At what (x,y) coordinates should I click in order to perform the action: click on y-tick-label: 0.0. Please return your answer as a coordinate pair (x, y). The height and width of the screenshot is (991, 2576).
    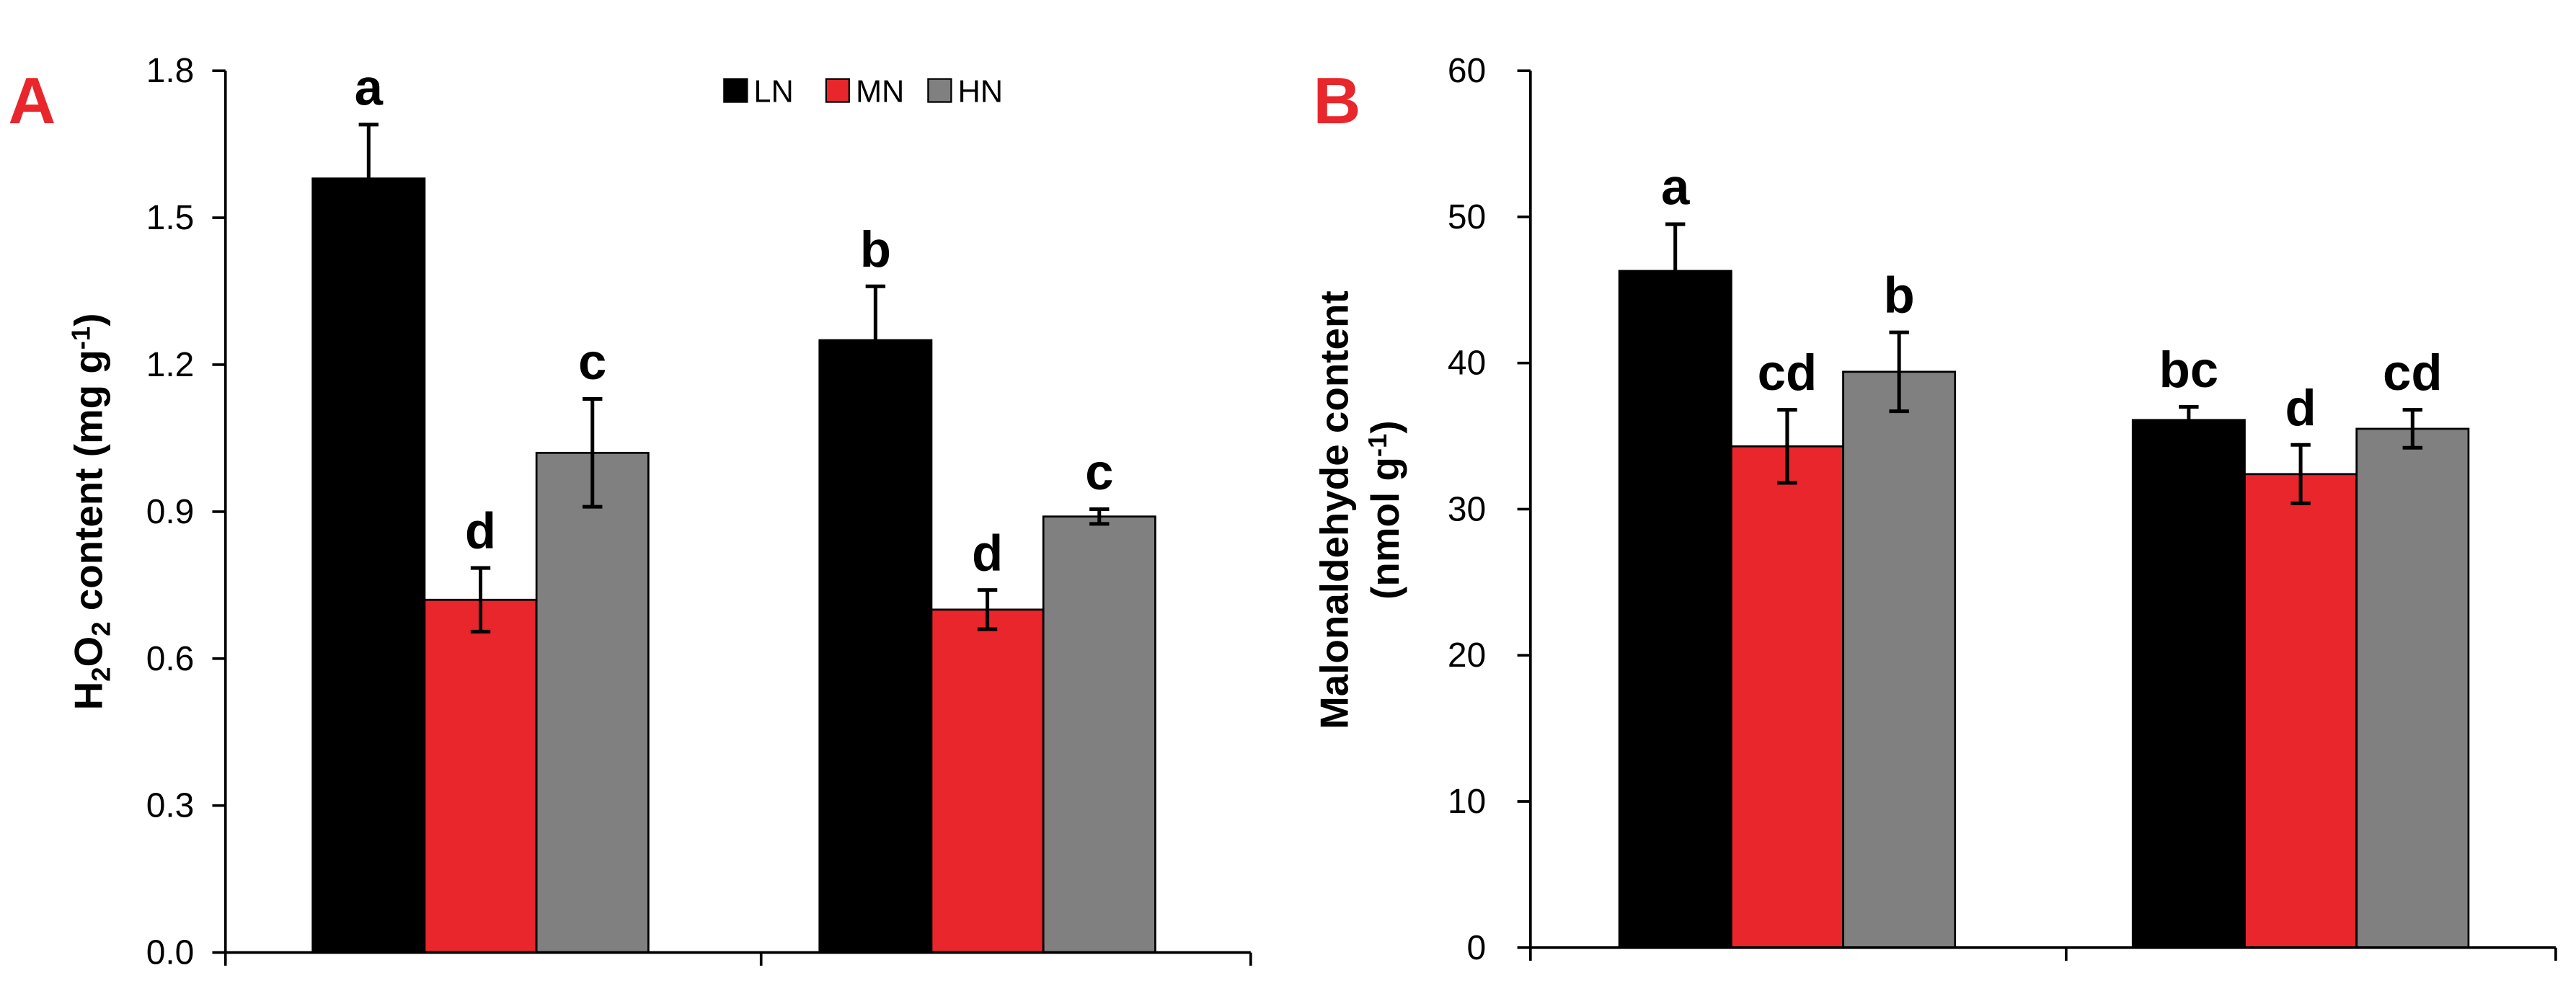
    Looking at the image, I should click on (170, 953).